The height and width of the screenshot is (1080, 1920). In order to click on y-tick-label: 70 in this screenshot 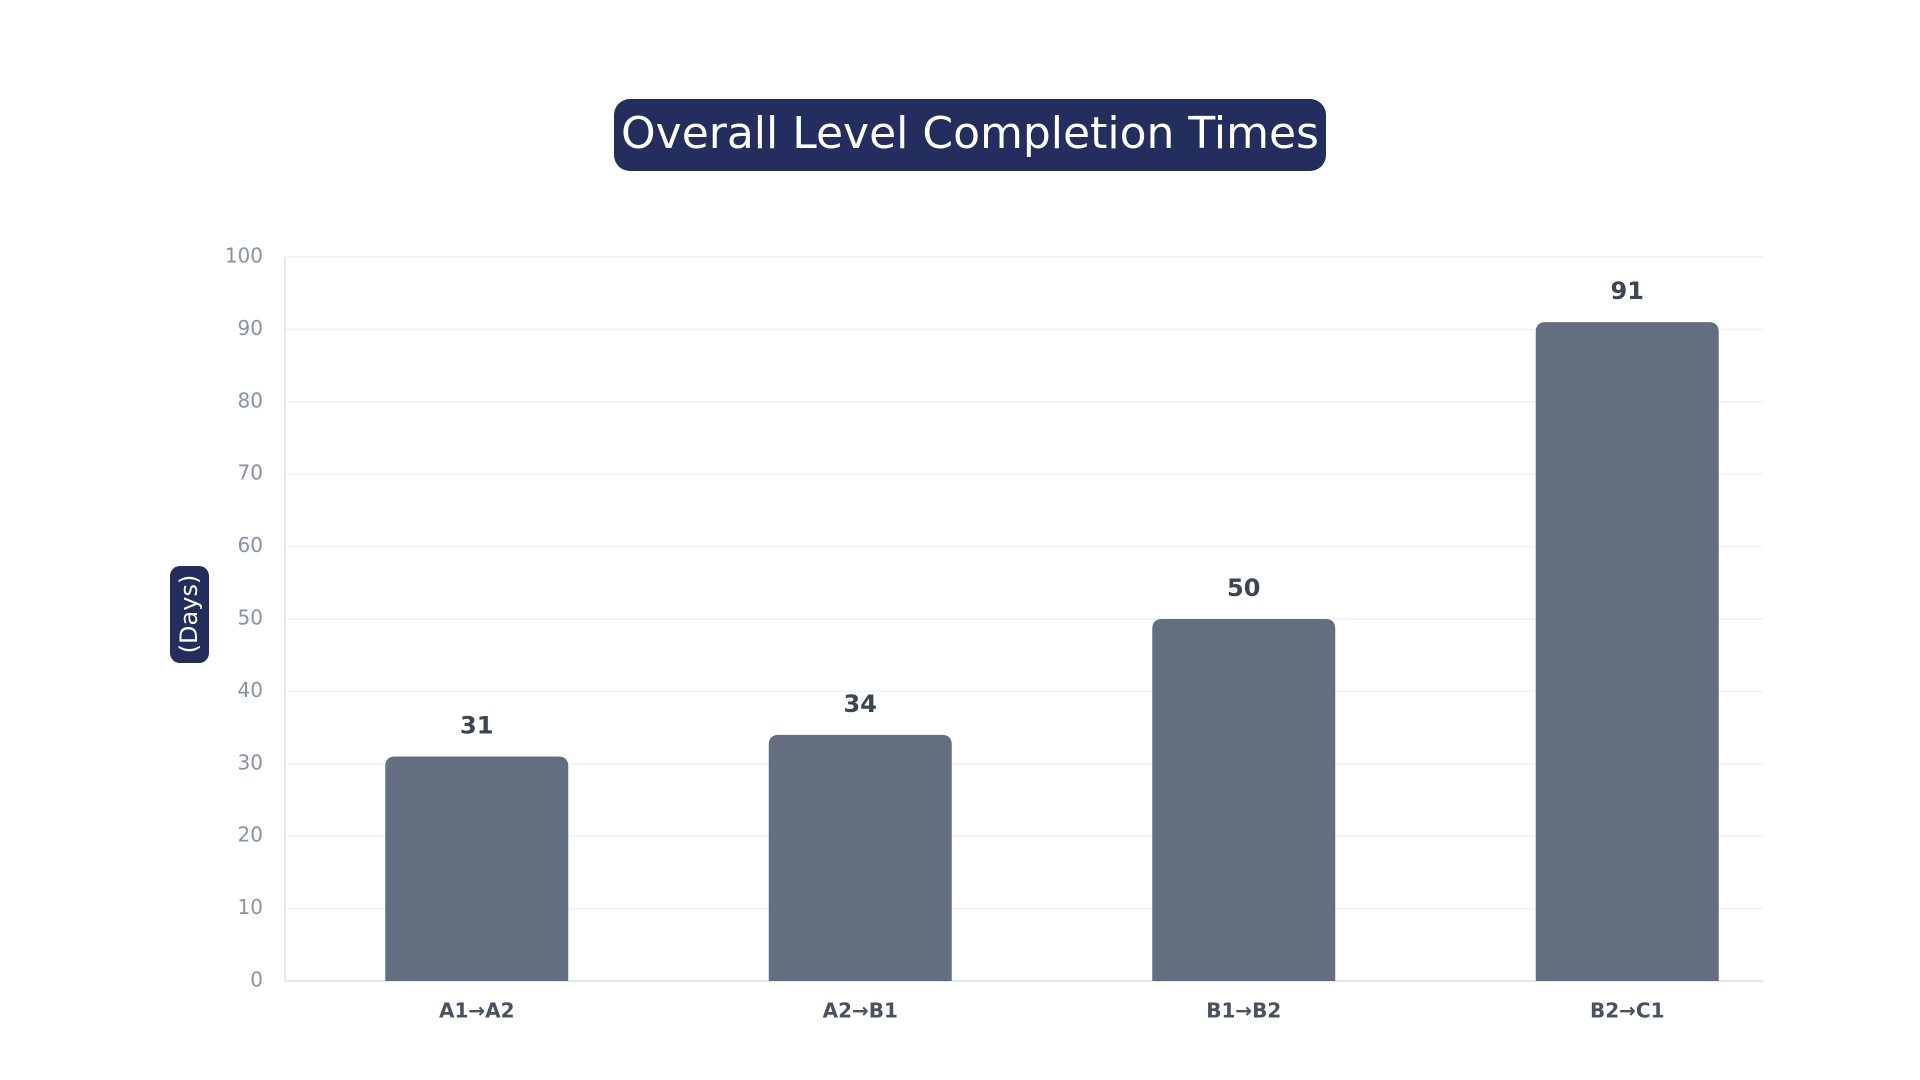, I will do `click(250, 473)`.